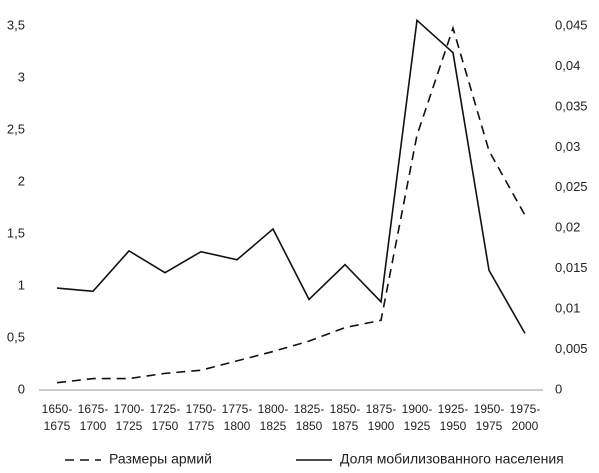 This screenshot has height=473, width=599. Describe the element at coordinates (452, 459) in the screenshot. I see `legend-label: Доля мобилизованного населения` at that location.